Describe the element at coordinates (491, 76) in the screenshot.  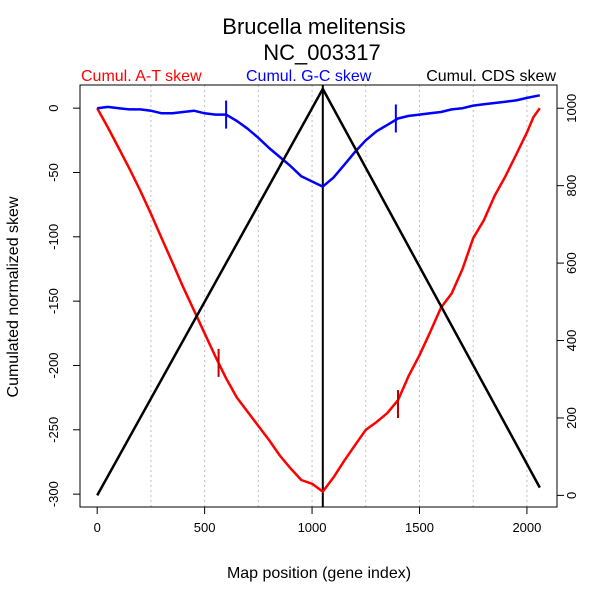
I see `legend-cds-skew: Cumul. CDS skew` at that location.